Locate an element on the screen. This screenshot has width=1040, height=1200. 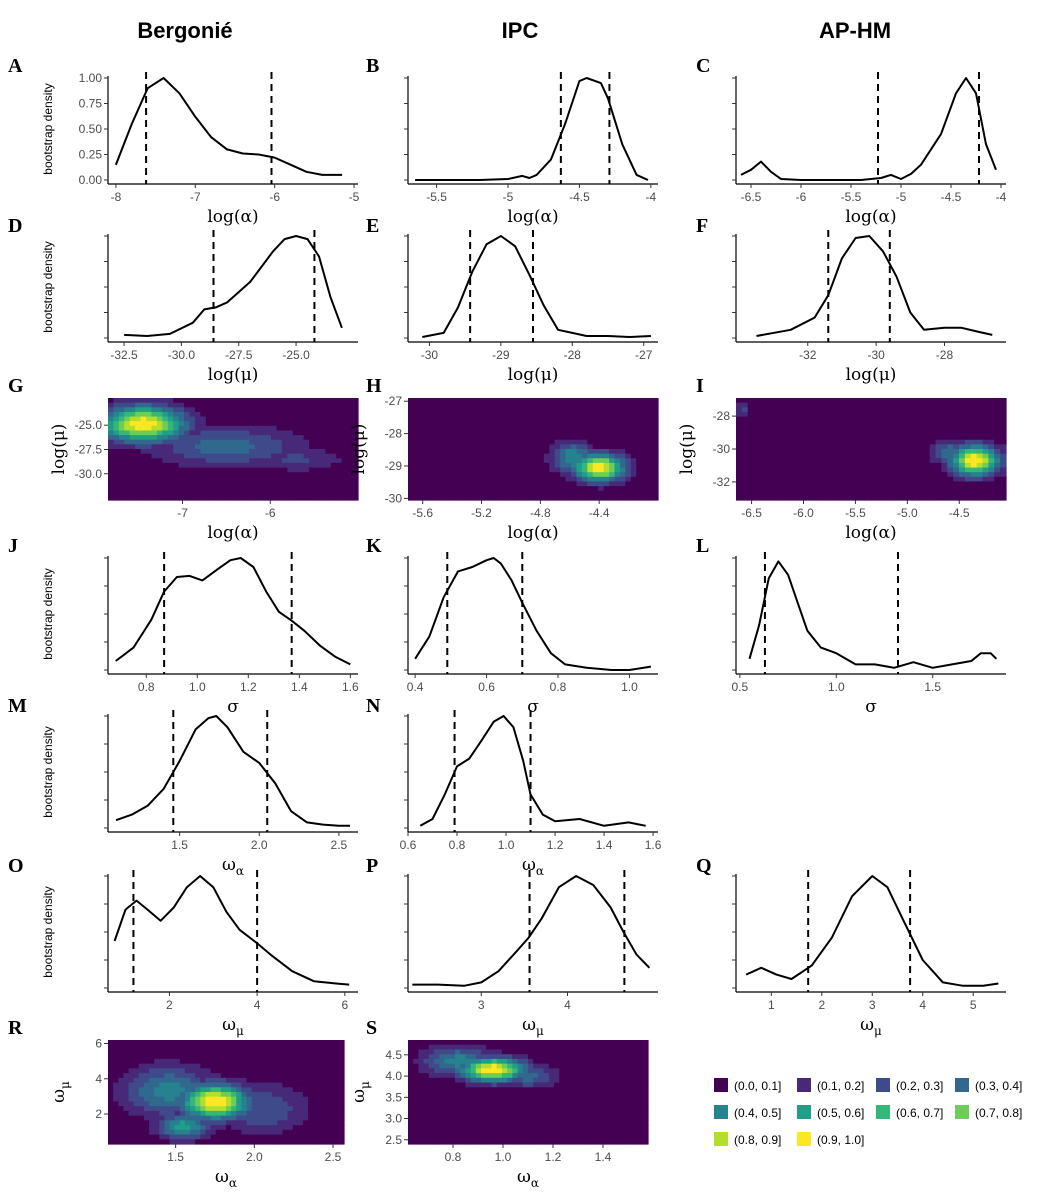
x-tick-label: 1.0 is located at coordinates (506, 845).